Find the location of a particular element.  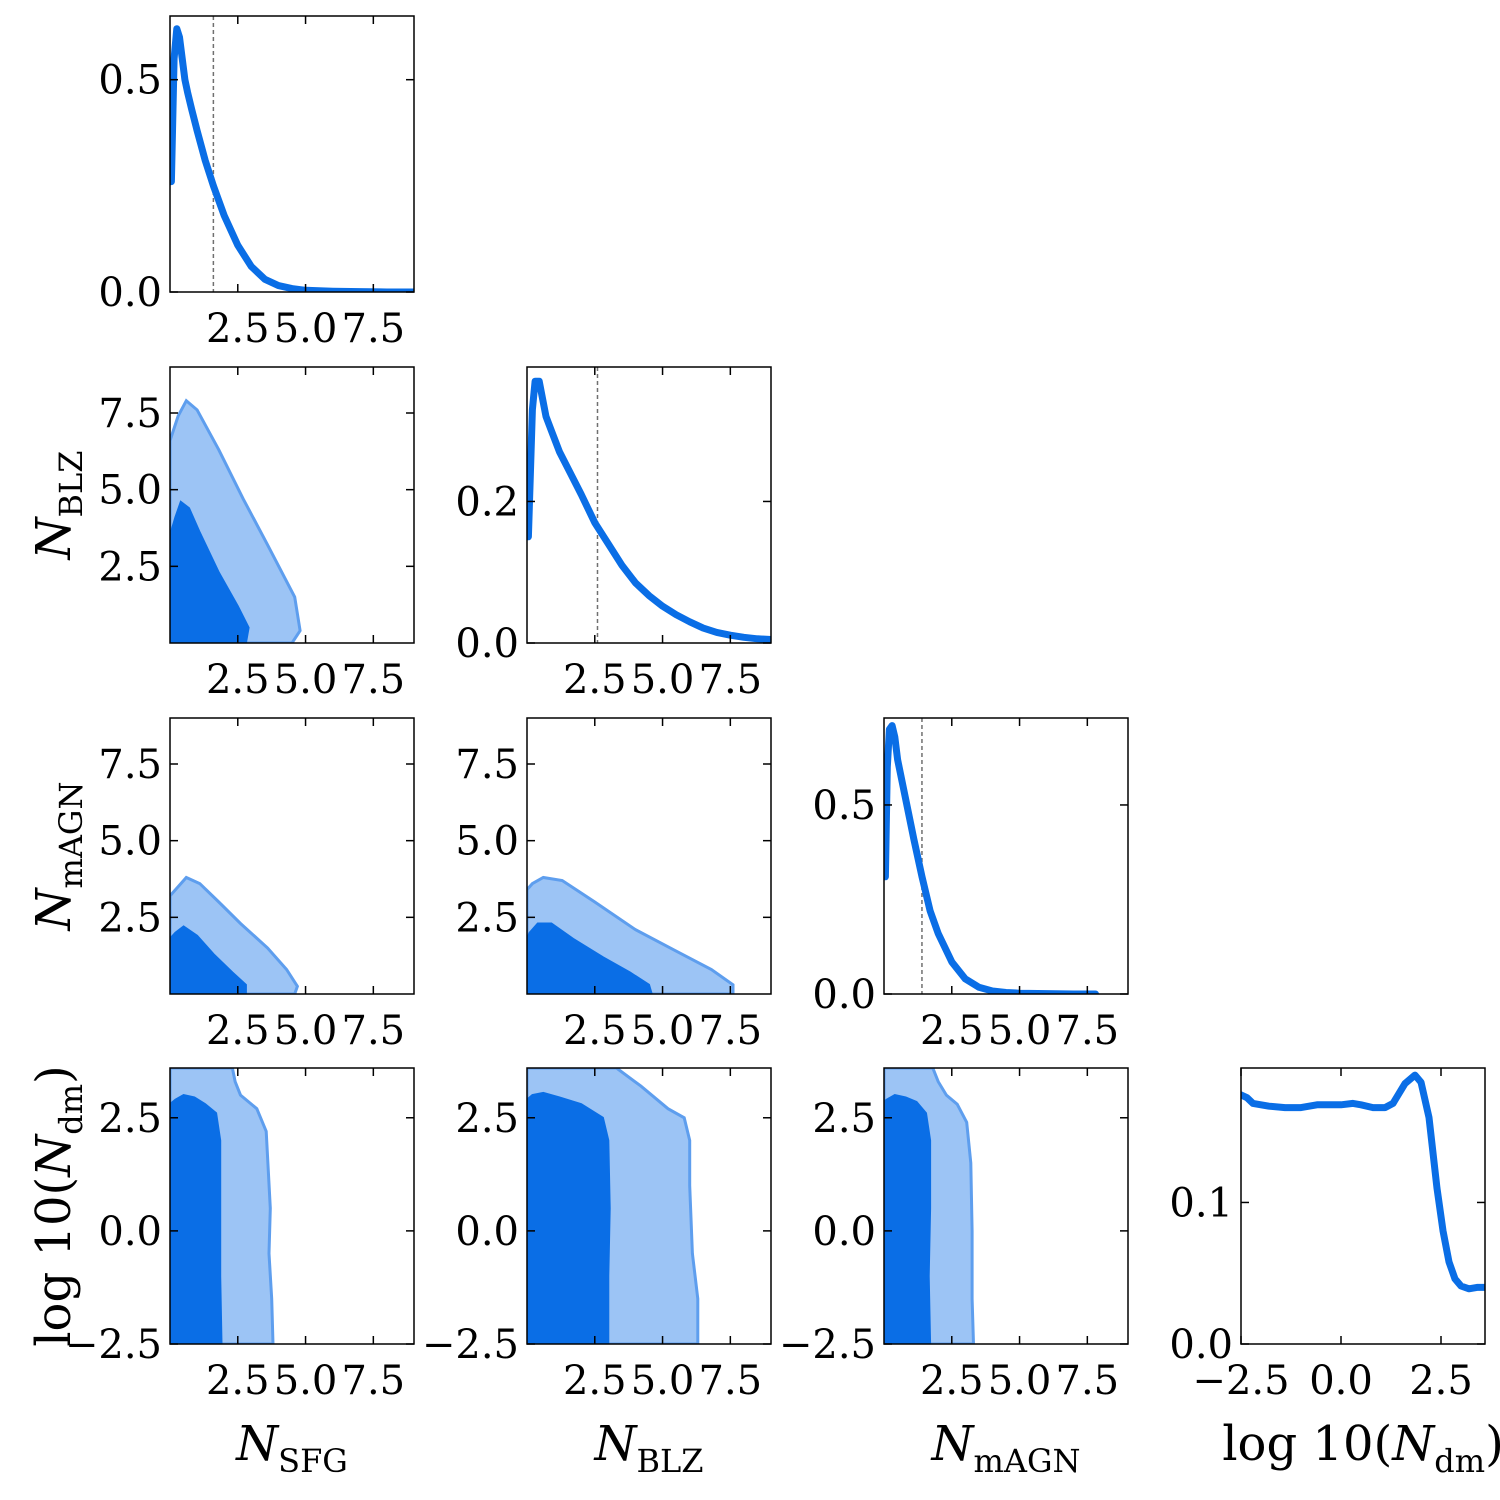

joint-panel-sfg-dm is located at coordinates (292, 1206).